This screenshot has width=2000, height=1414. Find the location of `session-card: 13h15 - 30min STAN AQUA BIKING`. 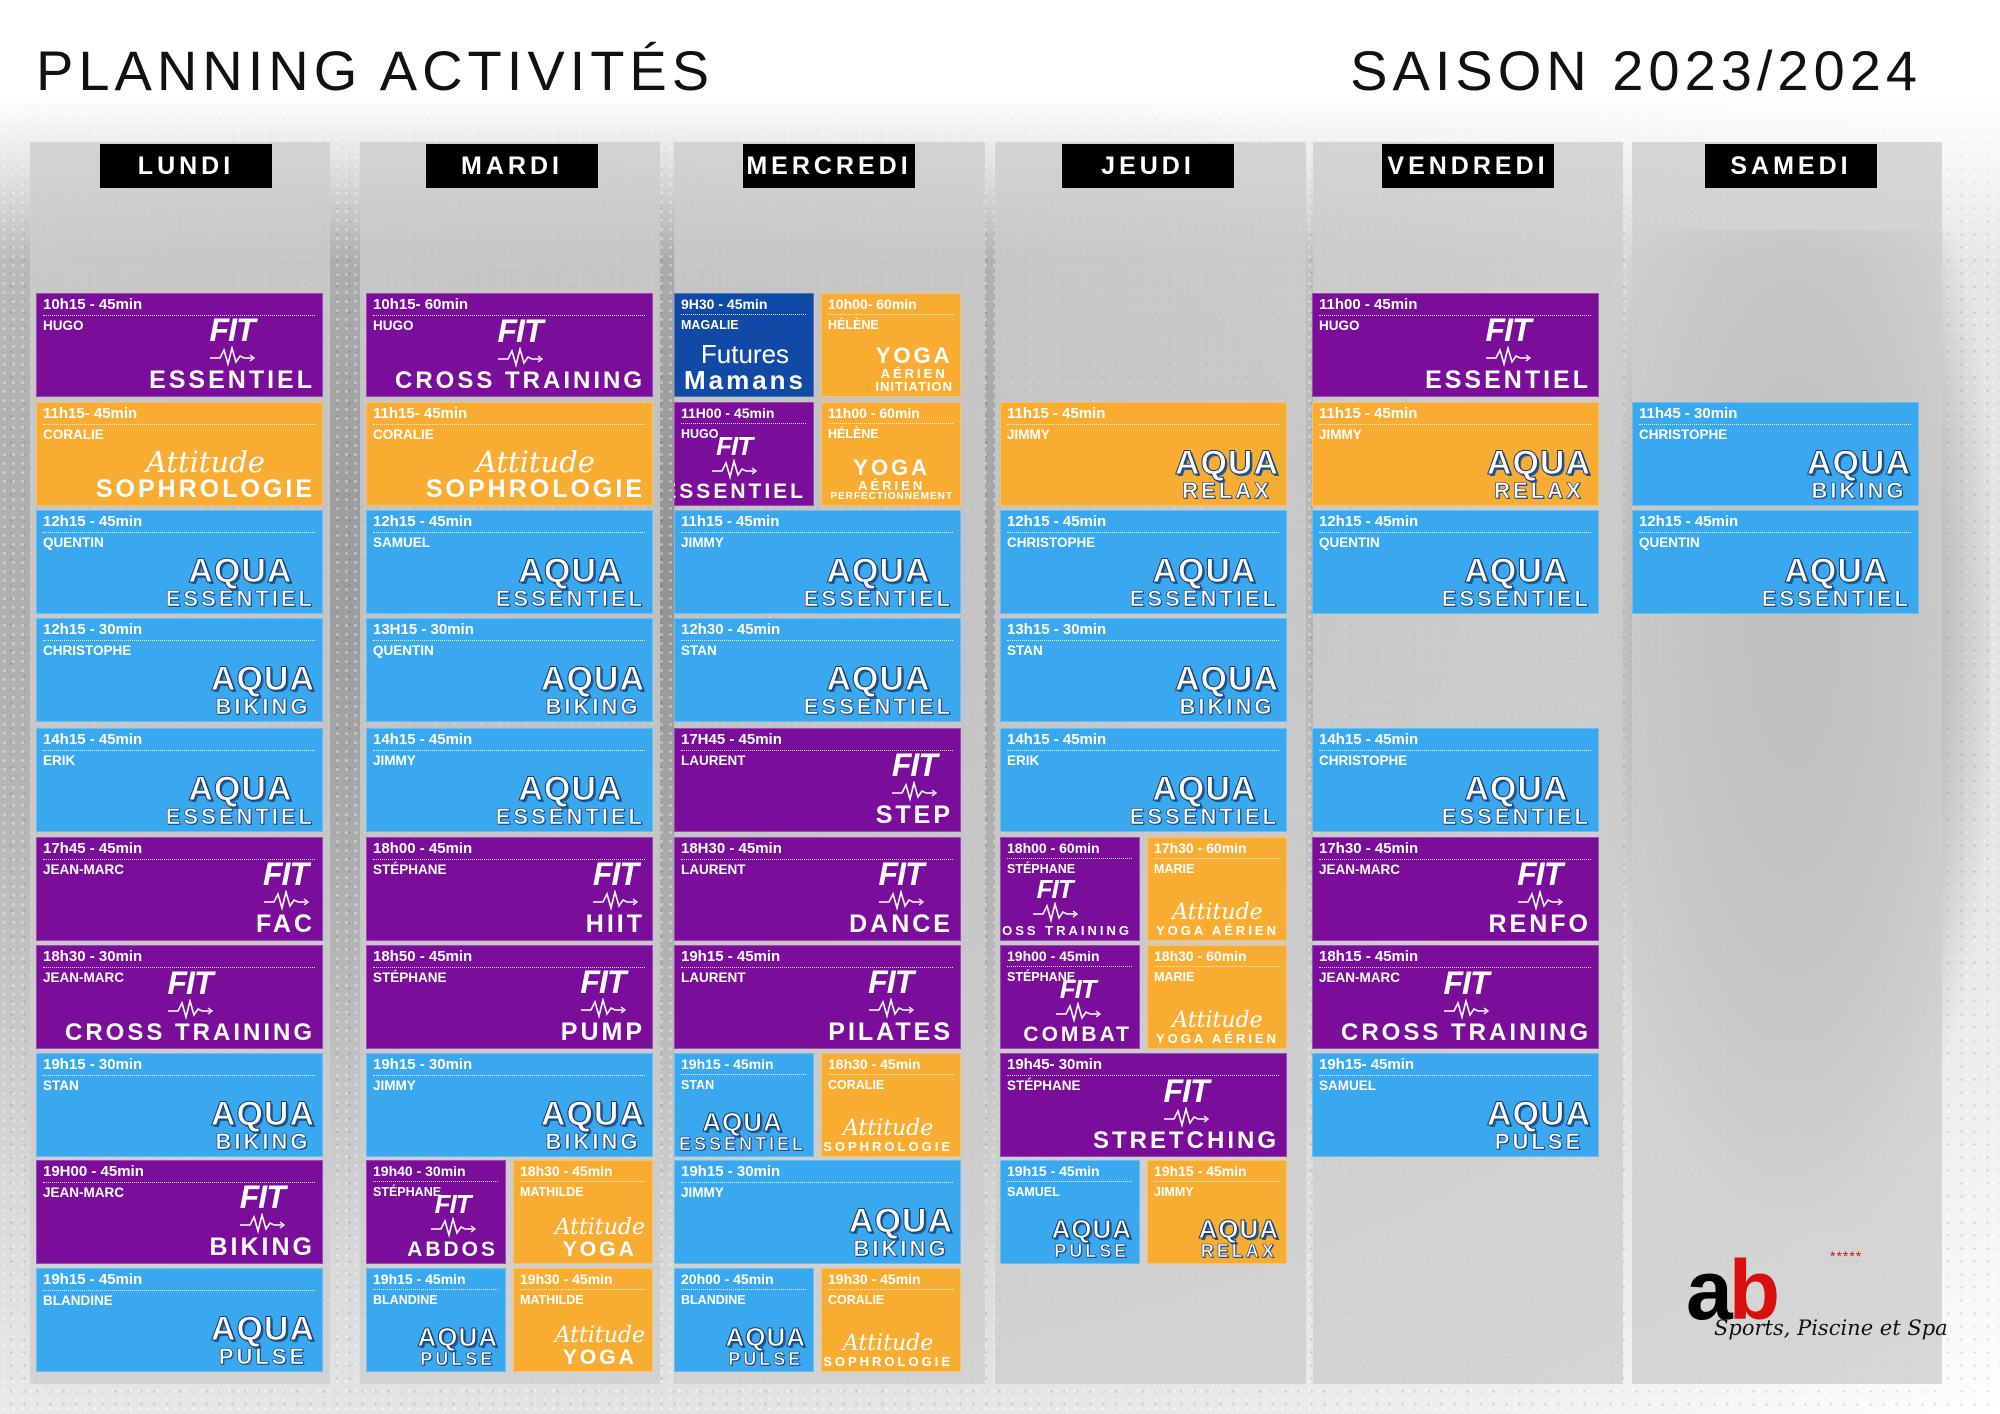

session-card: 13h15 - 30min STAN AQUA BIKING is located at coordinates (1143, 670).